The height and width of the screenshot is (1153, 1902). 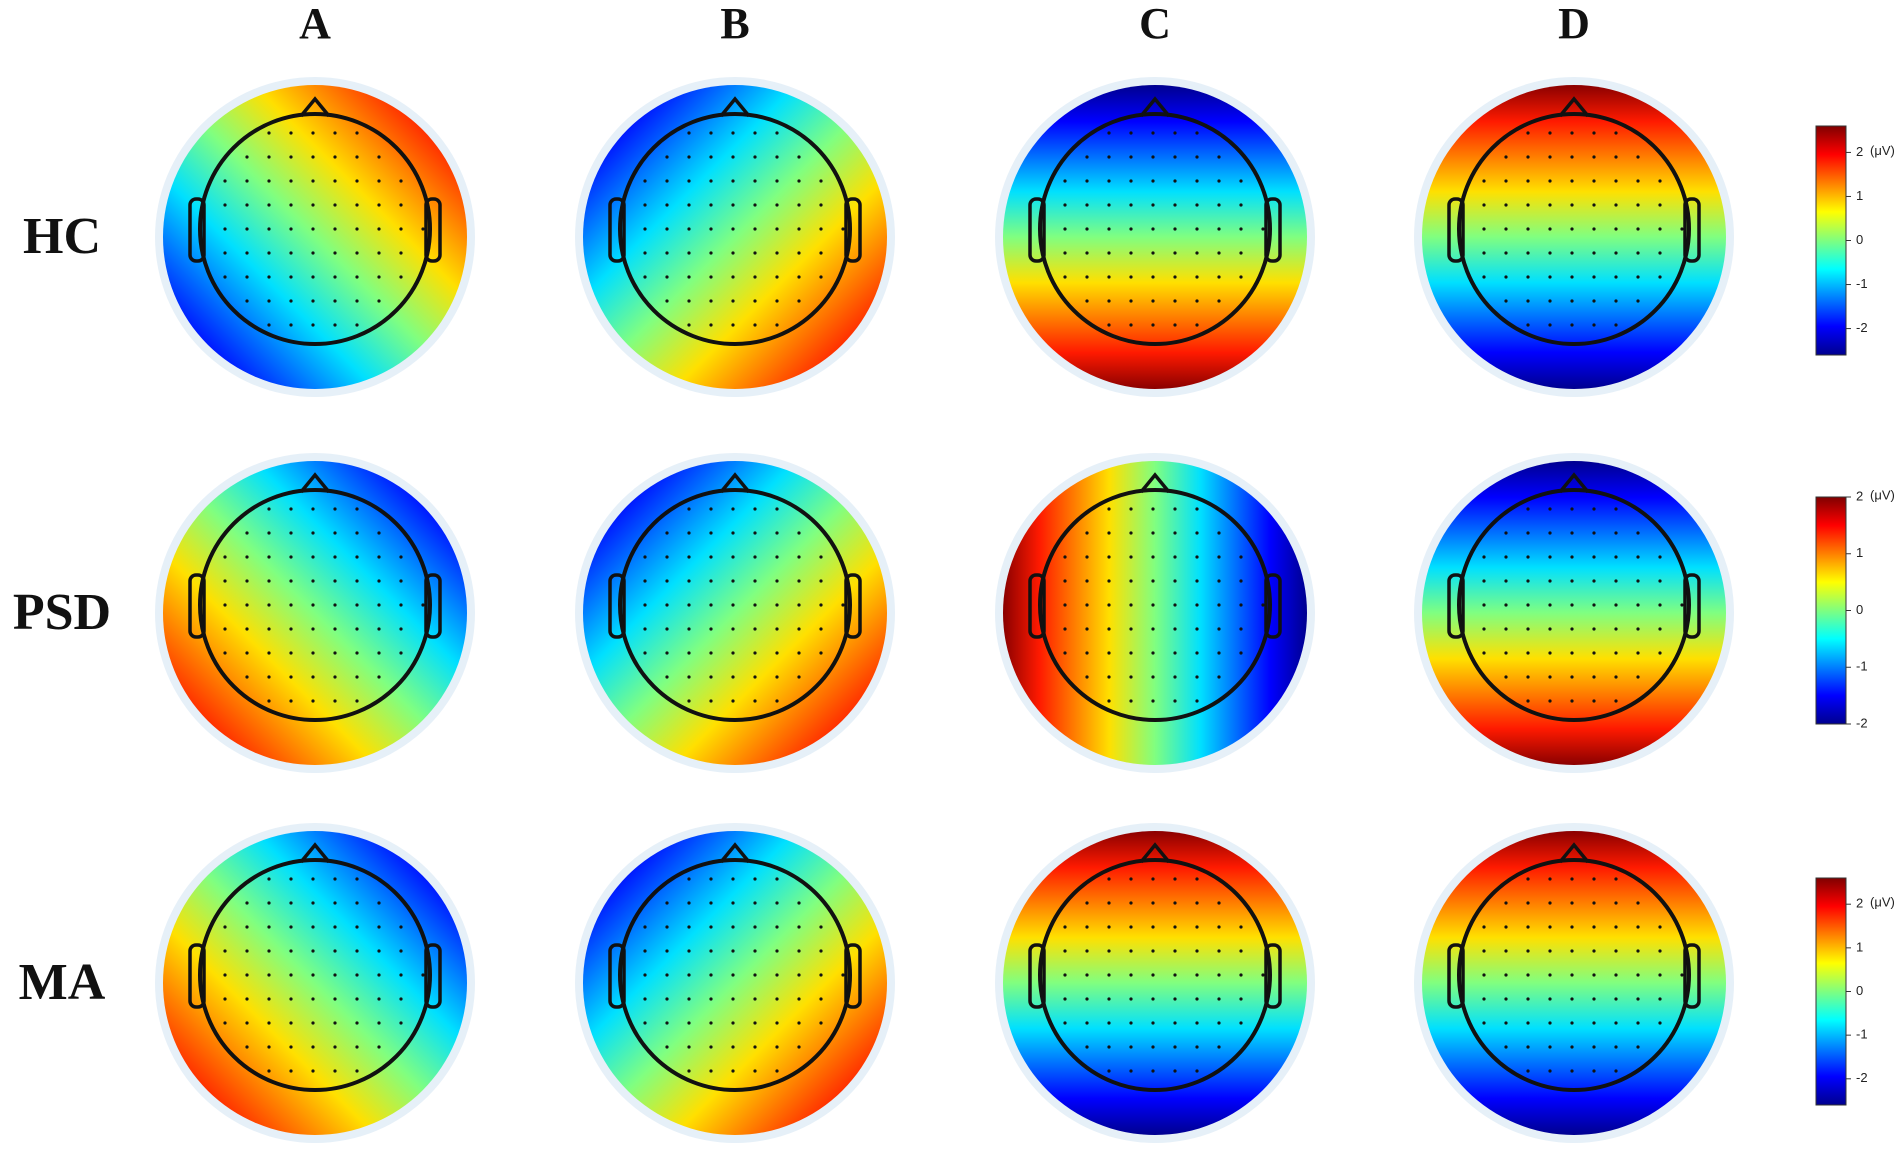 I want to click on tick-label: 1, so click(x=1859, y=946).